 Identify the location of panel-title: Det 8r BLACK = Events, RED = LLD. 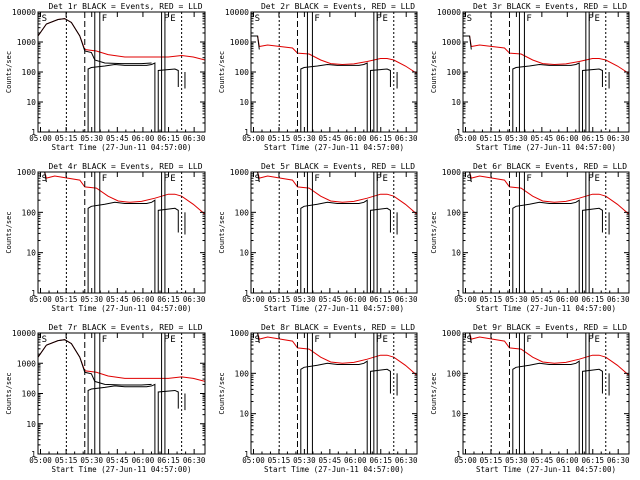
(338, 327).